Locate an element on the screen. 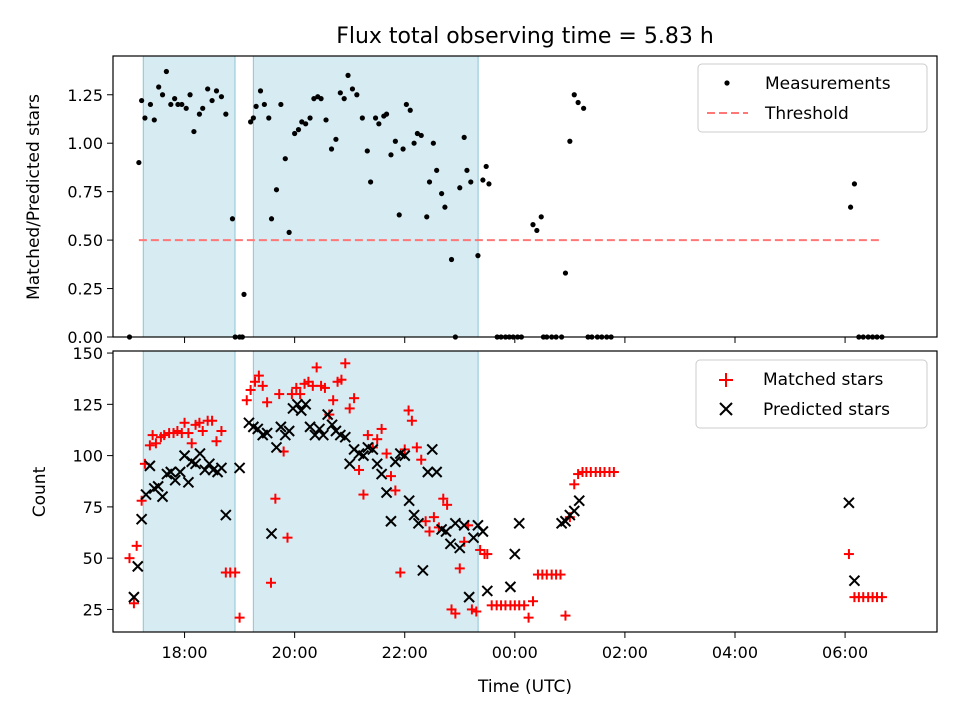 The width and height of the screenshot is (960, 724). legend-threshold-label: Threshold is located at coordinates (806, 114).